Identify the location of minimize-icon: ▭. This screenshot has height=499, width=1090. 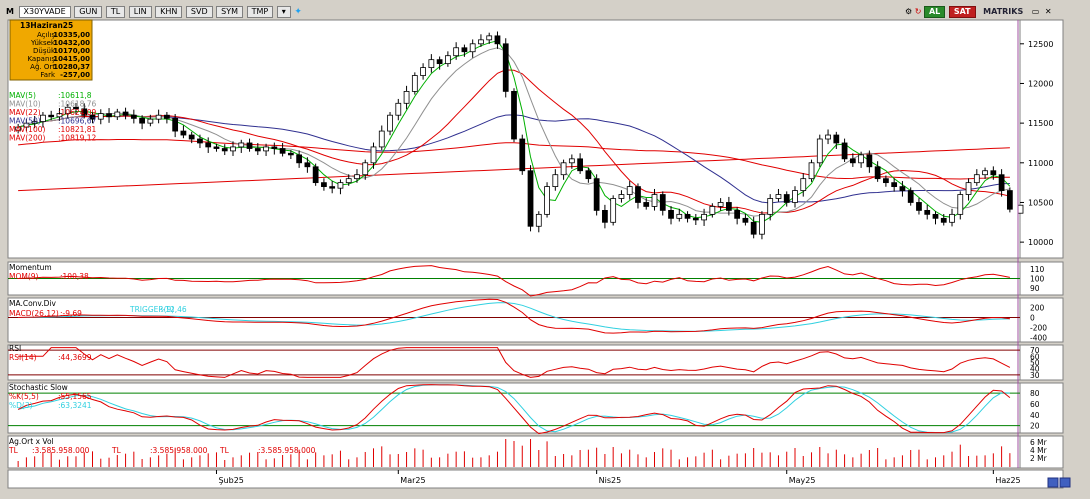
(1035, 11).